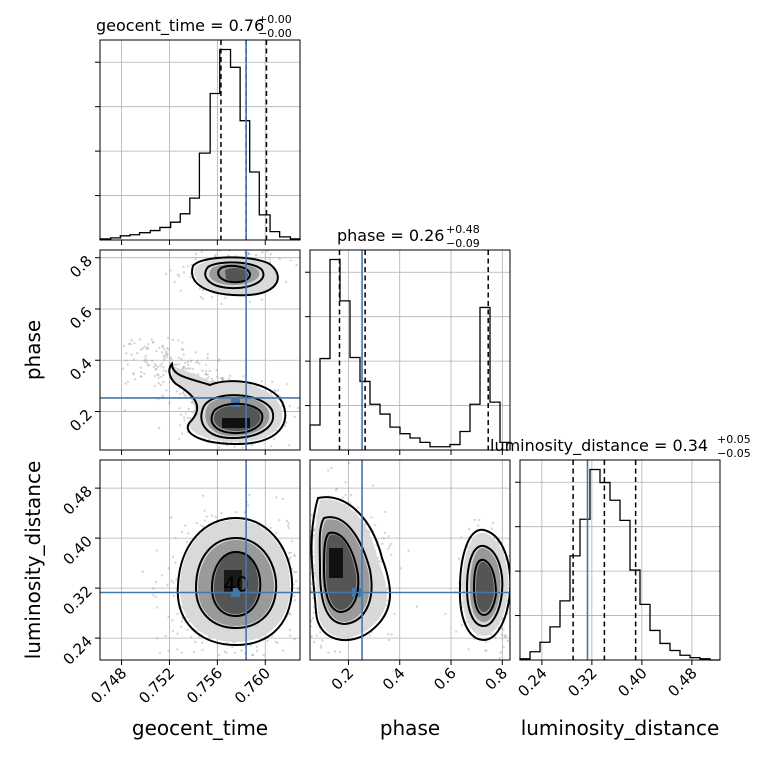 The image size is (760, 760). I want to click on panel-frame-geocent-distance, so click(200, 560).